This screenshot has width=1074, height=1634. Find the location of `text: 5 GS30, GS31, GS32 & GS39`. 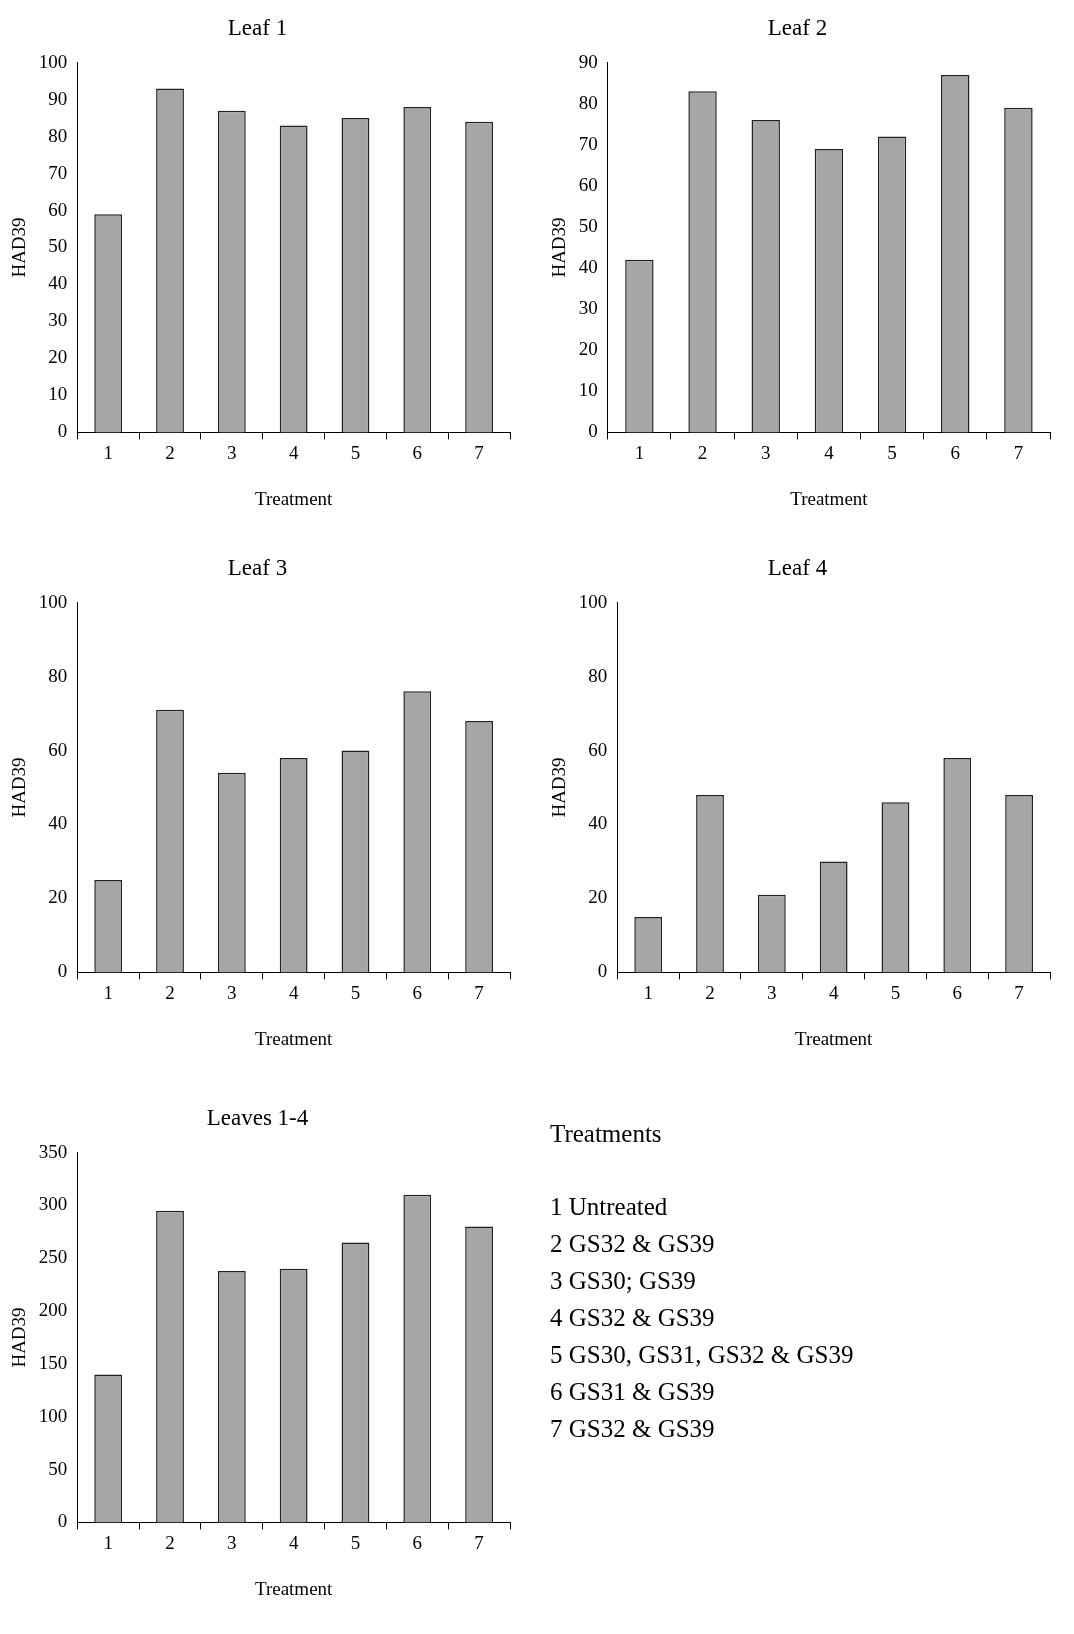

text: 5 GS30, GS31, GS32 & GS39 is located at coordinates (702, 1355).